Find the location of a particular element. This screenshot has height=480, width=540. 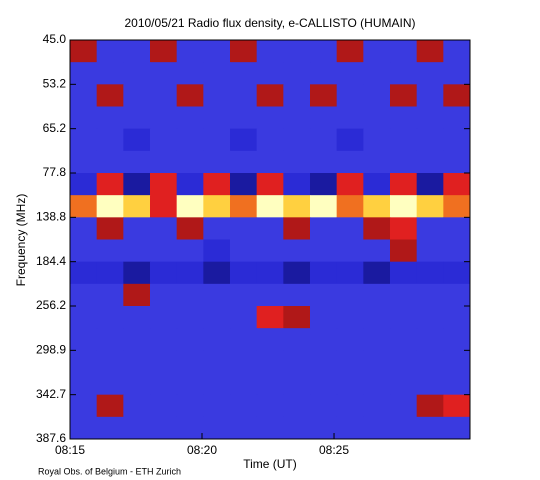

y-tick-label: 77.8 is located at coordinates (55, 172).